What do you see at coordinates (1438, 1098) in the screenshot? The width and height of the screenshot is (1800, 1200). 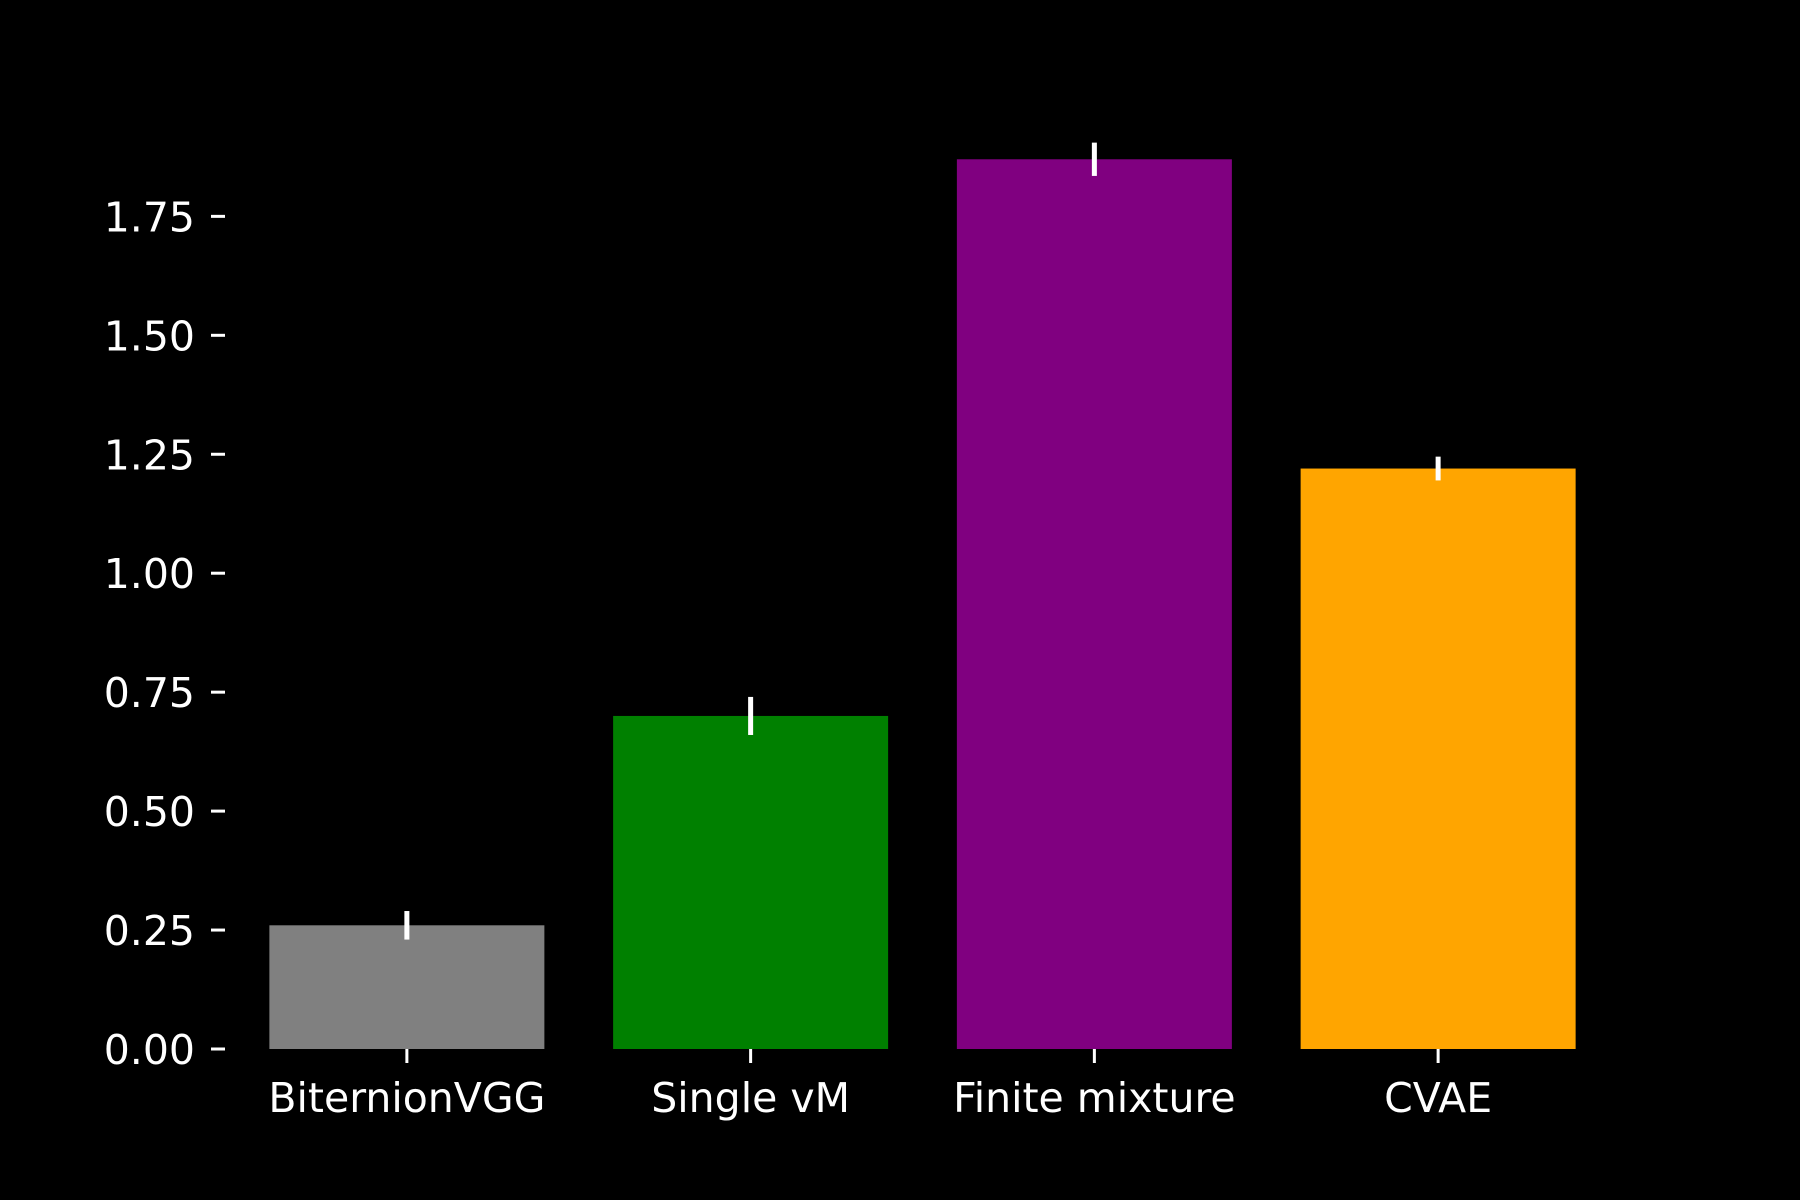 I see `x-tick-label: CVAE` at bounding box center [1438, 1098].